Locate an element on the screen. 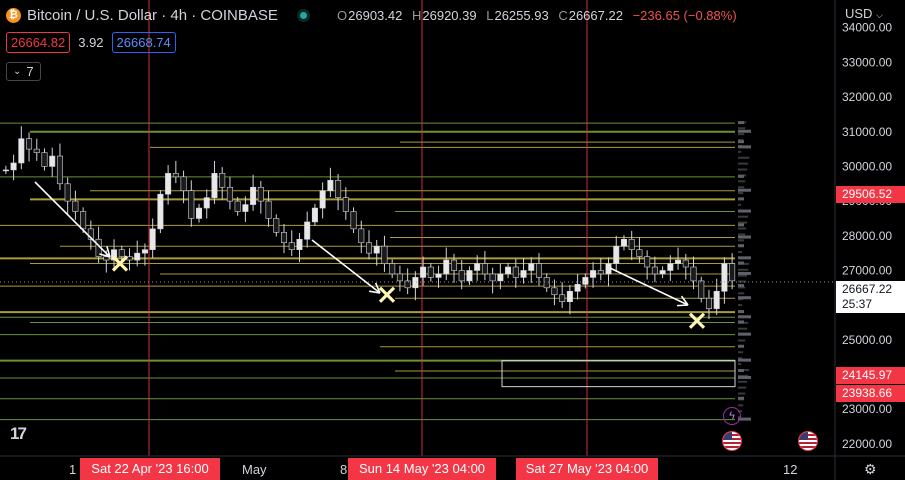 This screenshot has height=480, width=905. open-value: 26903.42 is located at coordinates (375, 15).